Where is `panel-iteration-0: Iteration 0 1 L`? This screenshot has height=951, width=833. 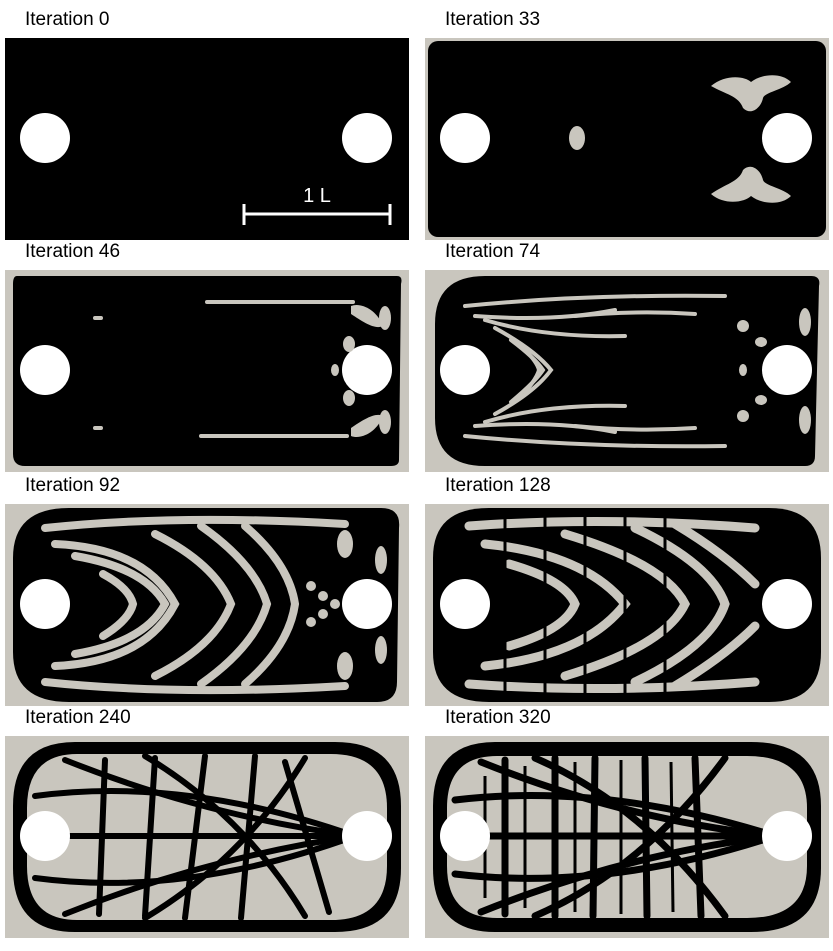 panel-iteration-0: Iteration 0 1 L is located at coordinates (207, 124).